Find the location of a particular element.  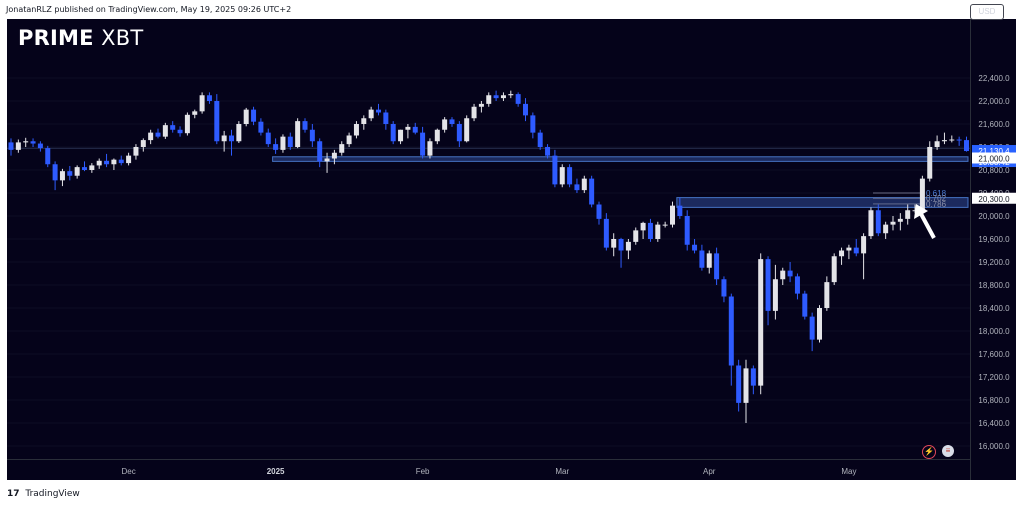

currency-button: USD is located at coordinates (987, 12).